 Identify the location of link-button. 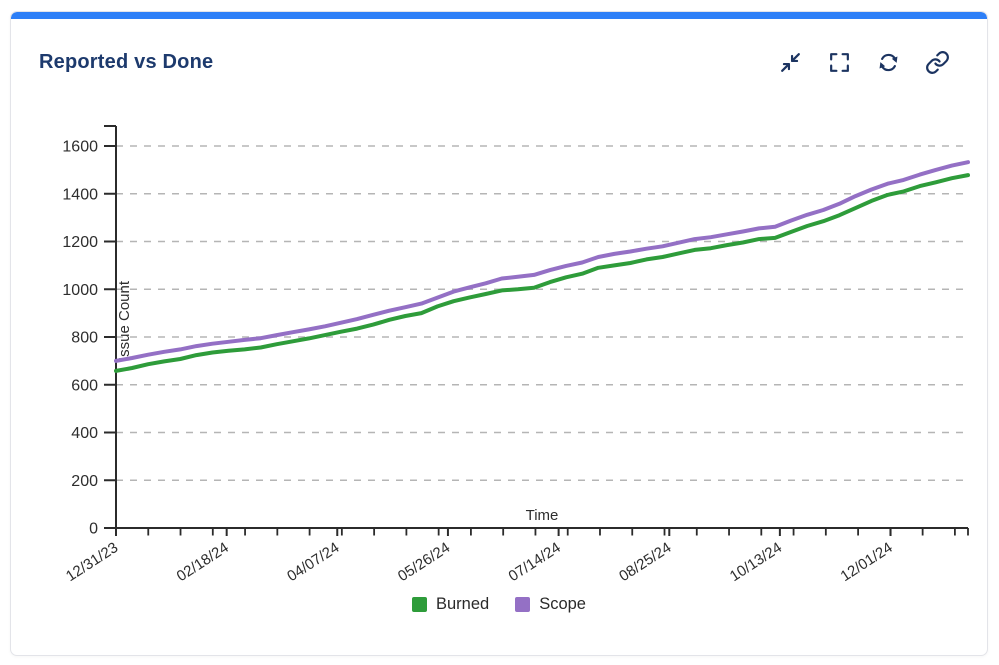
(937, 62).